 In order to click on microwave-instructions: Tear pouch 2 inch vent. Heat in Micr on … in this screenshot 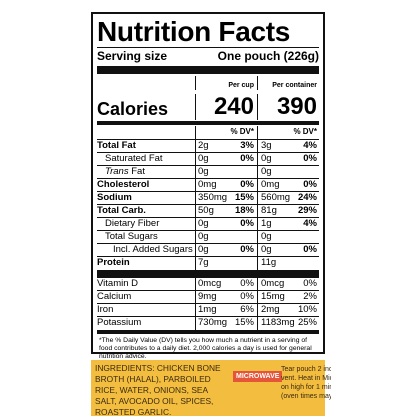, I will do `click(306, 383)`.